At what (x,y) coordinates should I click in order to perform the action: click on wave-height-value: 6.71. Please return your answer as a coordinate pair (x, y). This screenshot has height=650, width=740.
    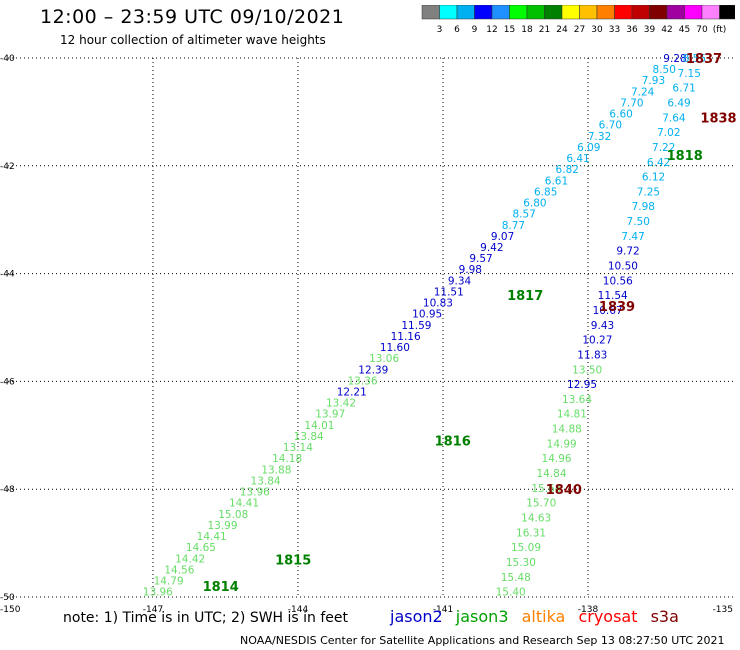
    Looking at the image, I should click on (683, 89).